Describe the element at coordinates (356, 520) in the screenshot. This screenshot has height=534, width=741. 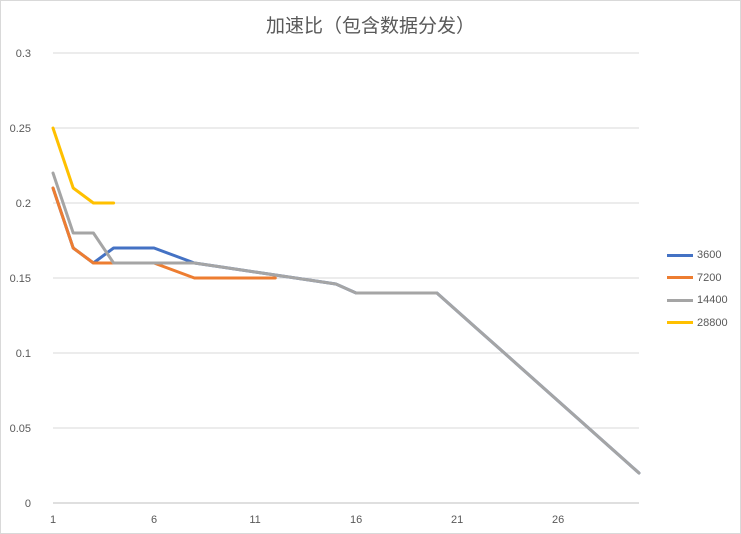
I see `x-tick-label: 16` at that location.